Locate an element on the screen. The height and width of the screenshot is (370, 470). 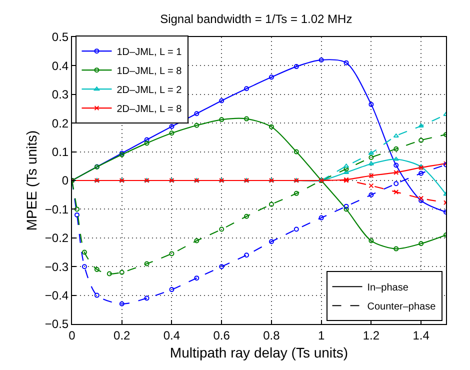
x-tick-label: 1.2 is located at coordinates (371, 335).